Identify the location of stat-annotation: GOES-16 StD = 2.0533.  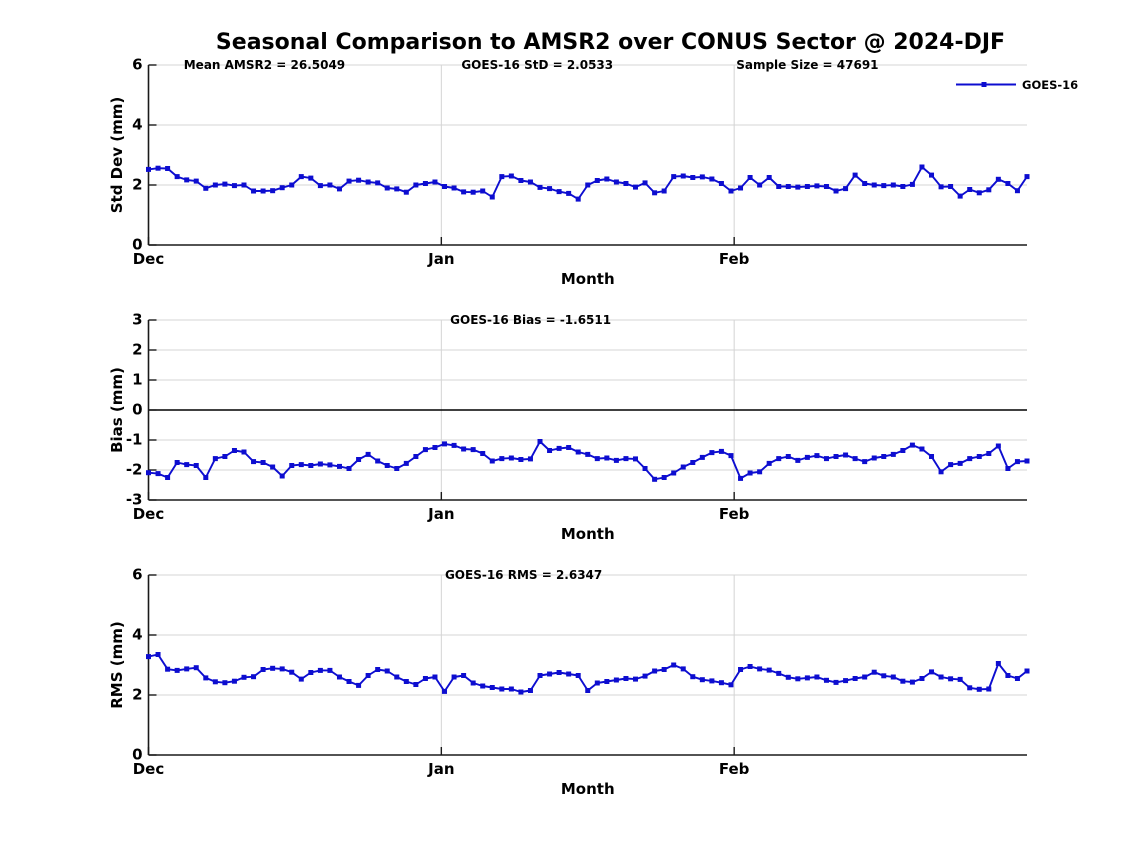
(537, 65).